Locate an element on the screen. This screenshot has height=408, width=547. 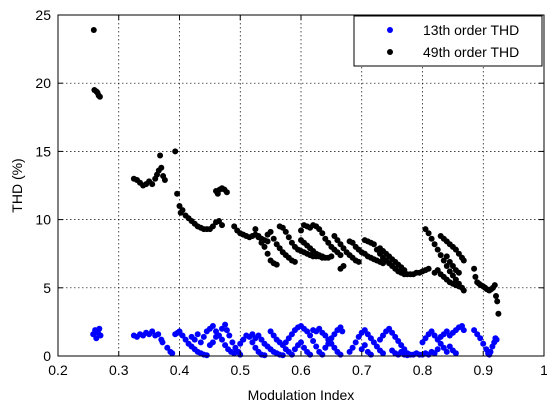
x-tick-label: 0.7 is located at coordinates (362, 370).